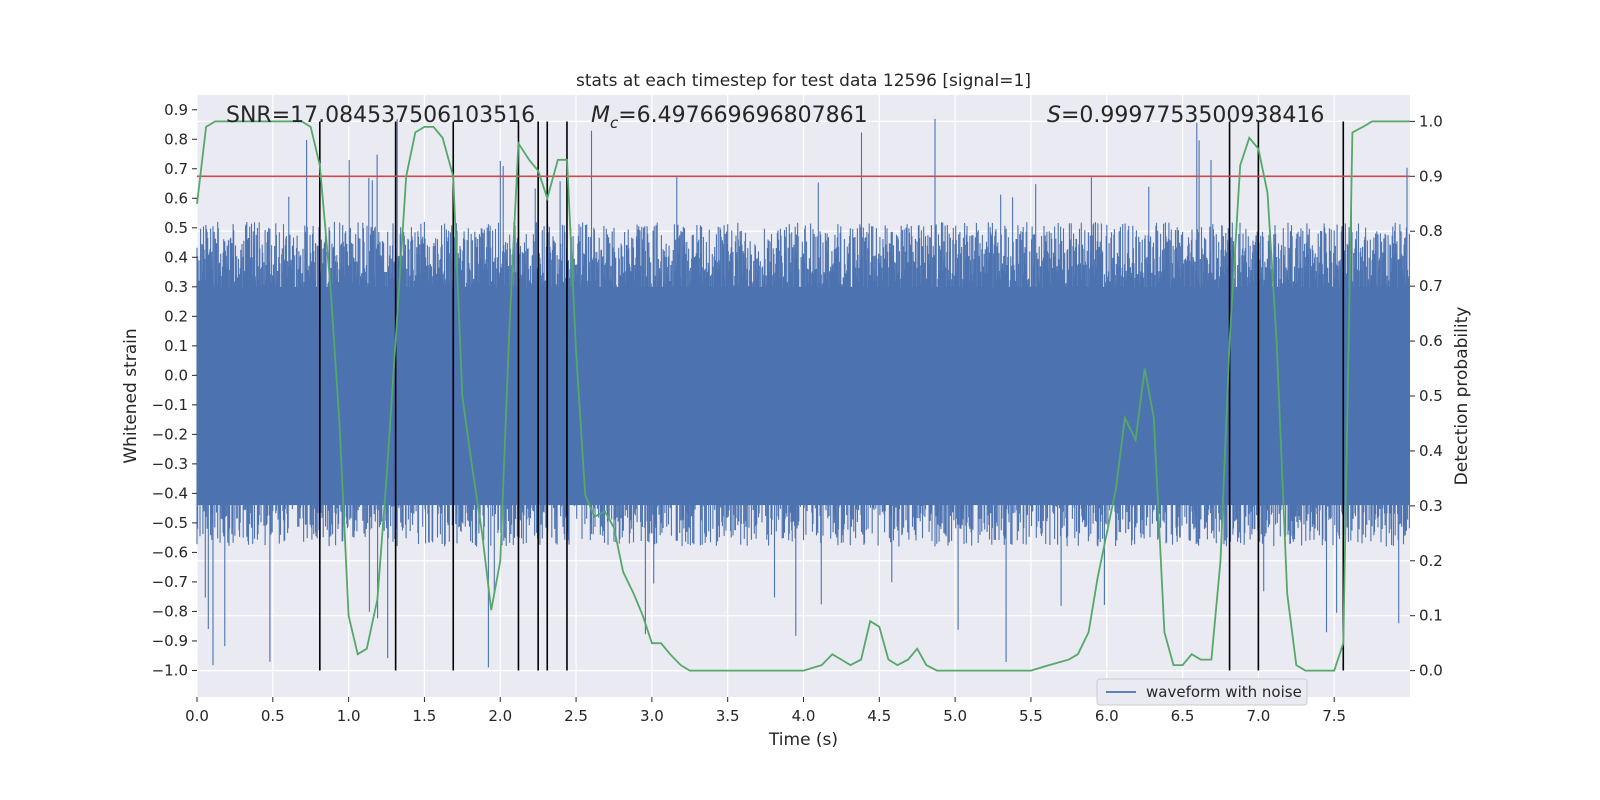  I want to click on x-tick-label: 6.5, so click(1183, 716).